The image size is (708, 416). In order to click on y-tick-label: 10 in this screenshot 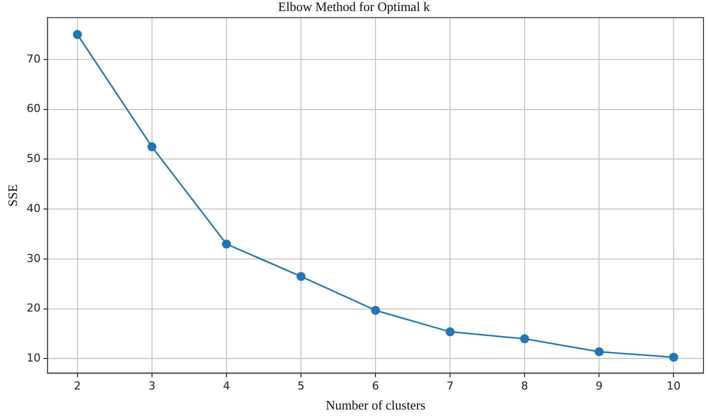, I will do `click(33, 358)`.